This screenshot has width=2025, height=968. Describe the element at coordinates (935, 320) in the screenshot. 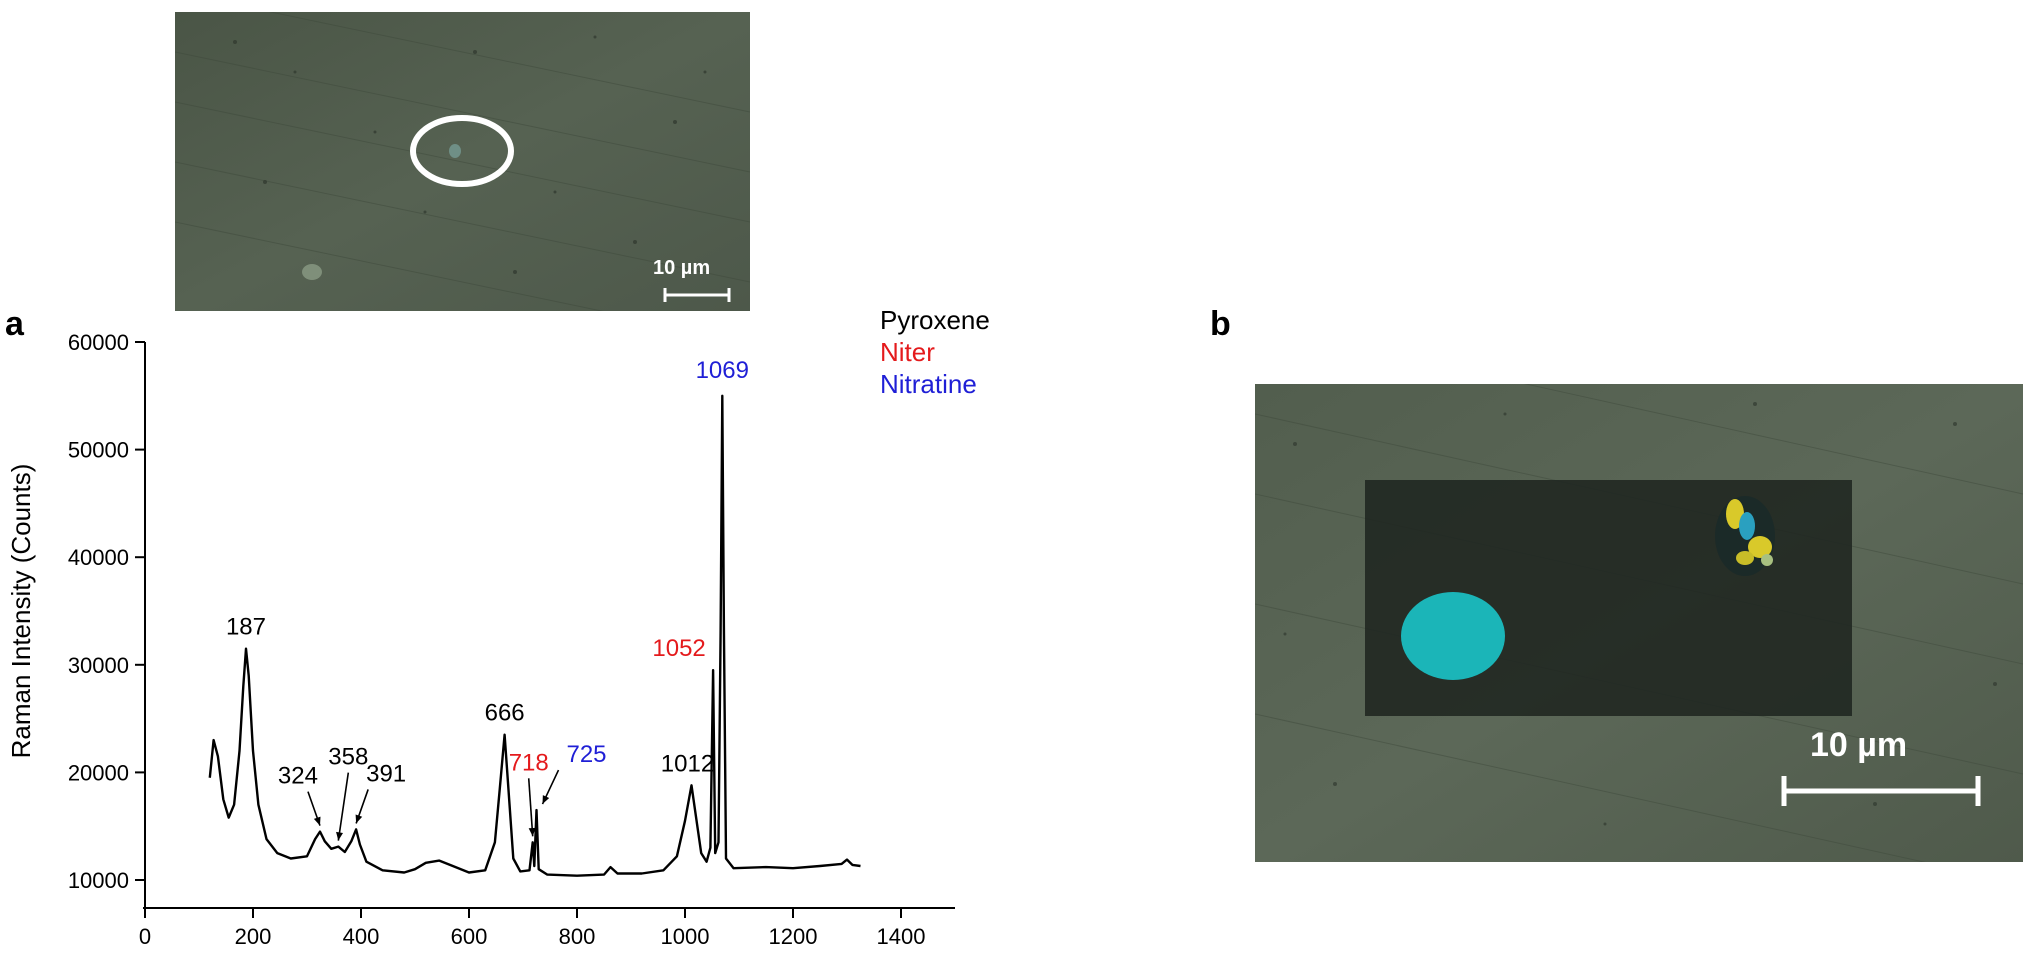

I see `legend-pyroxene: Pyroxene` at that location.